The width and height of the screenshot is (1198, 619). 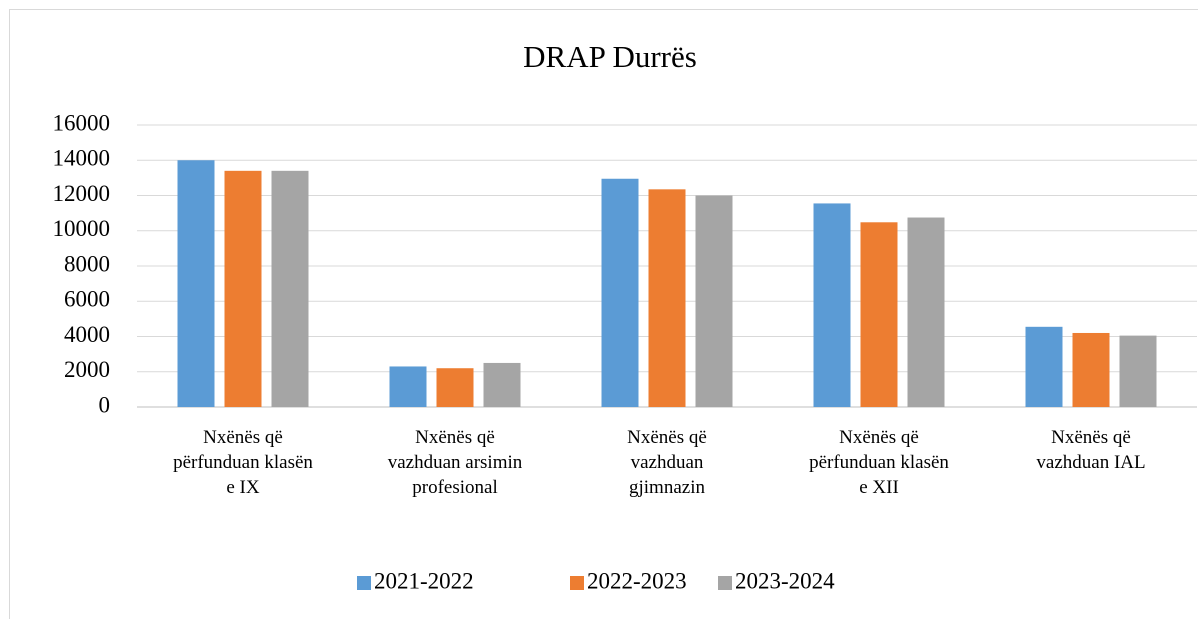 I want to click on y-tick-label: 10000, so click(x=82, y=228).